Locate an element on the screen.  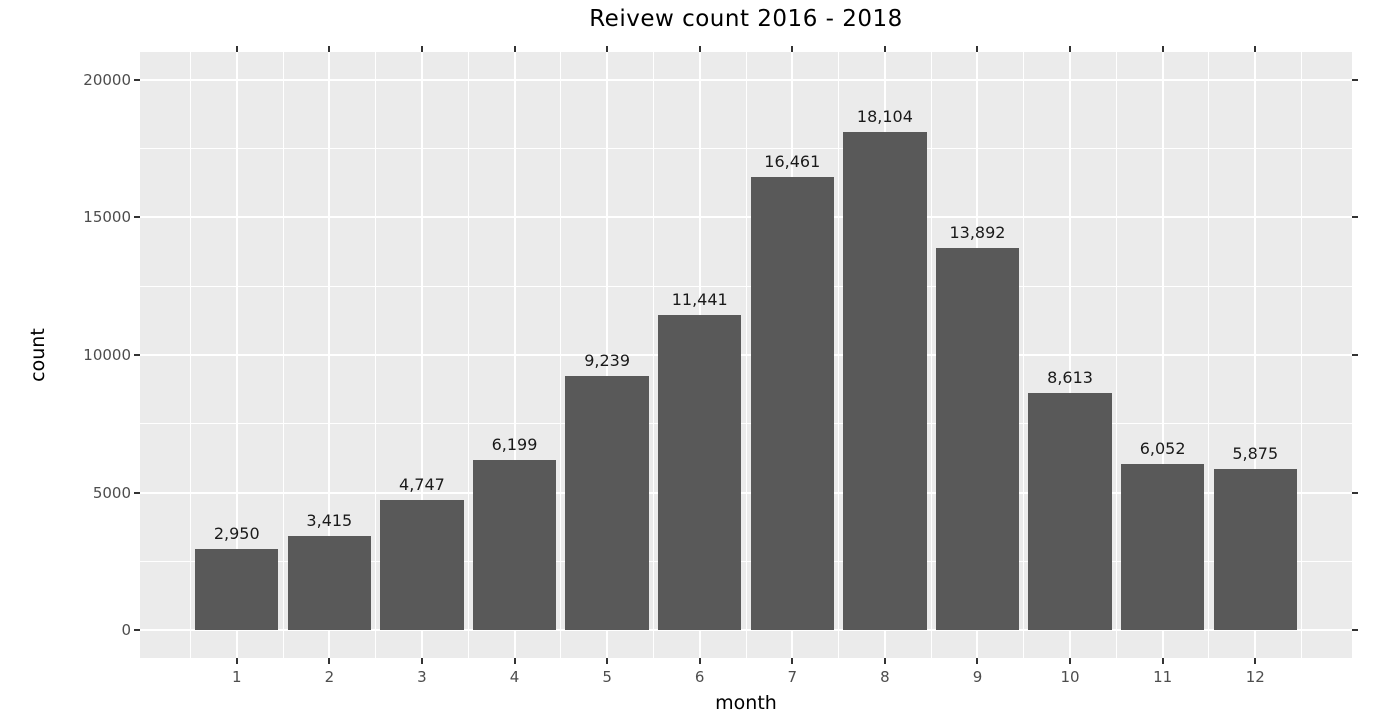
y-tick-label: 15000 is located at coordinates (107, 217).